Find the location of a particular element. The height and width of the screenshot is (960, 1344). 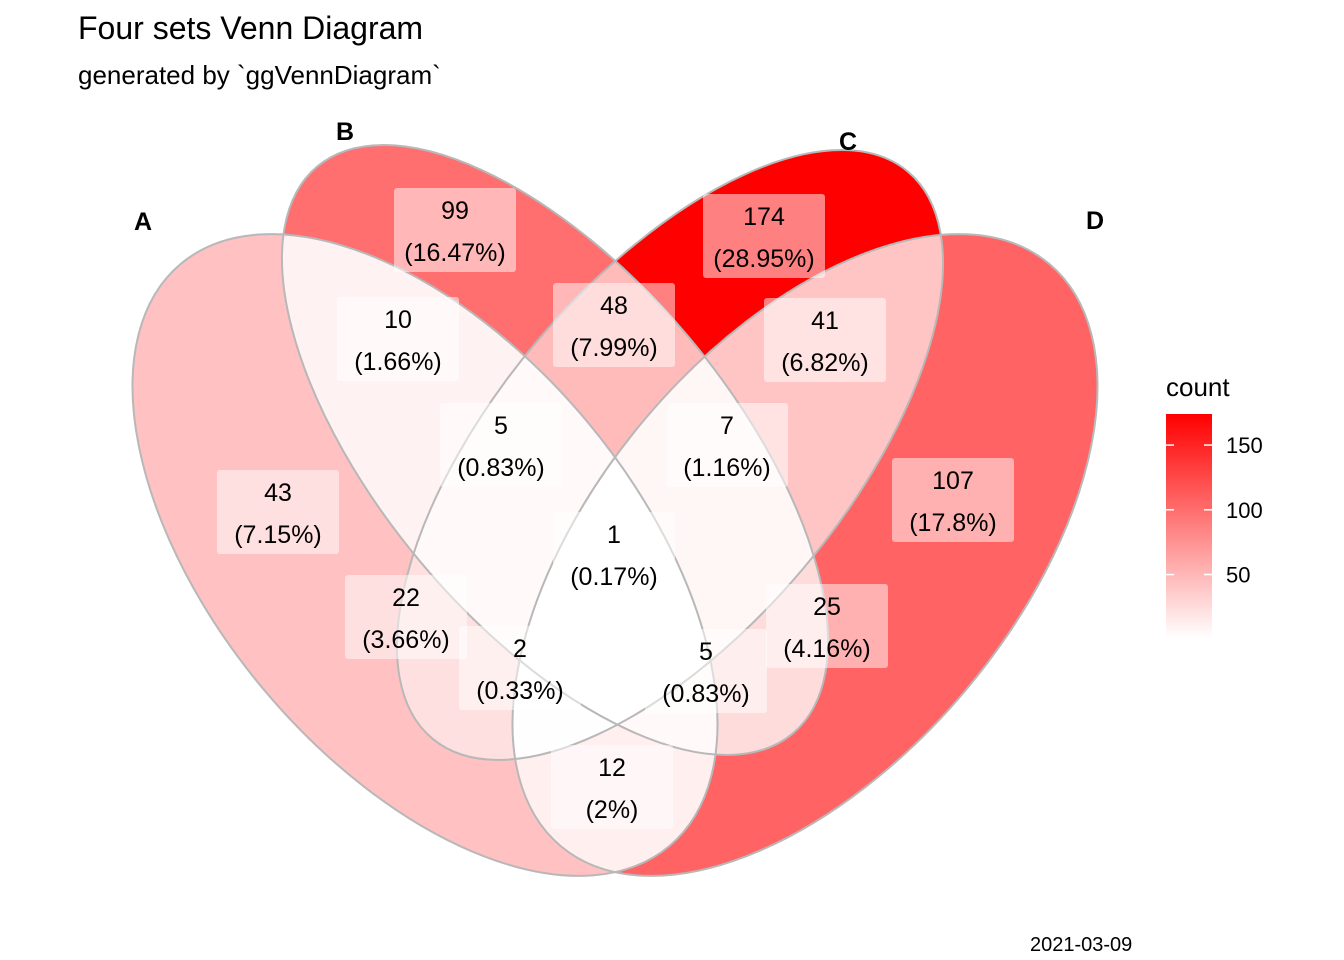

region-abc-label-box is located at coordinates (501, 445).